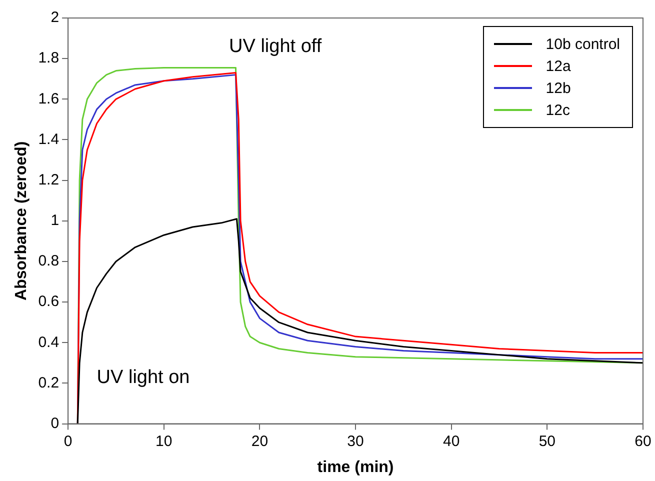  What do you see at coordinates (55, 221) in the screenshot?
I see `y-tick-label: 1` at bounding box center [55, 221].